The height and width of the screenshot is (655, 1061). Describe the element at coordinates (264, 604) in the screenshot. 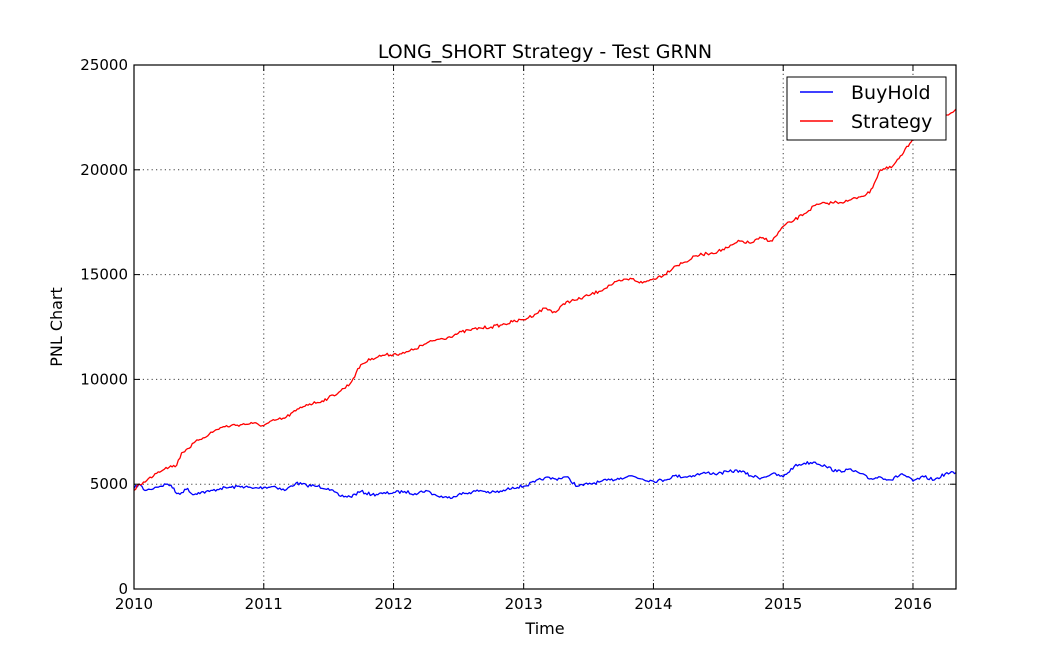

I see `x-tick-label: 2011` at that location.